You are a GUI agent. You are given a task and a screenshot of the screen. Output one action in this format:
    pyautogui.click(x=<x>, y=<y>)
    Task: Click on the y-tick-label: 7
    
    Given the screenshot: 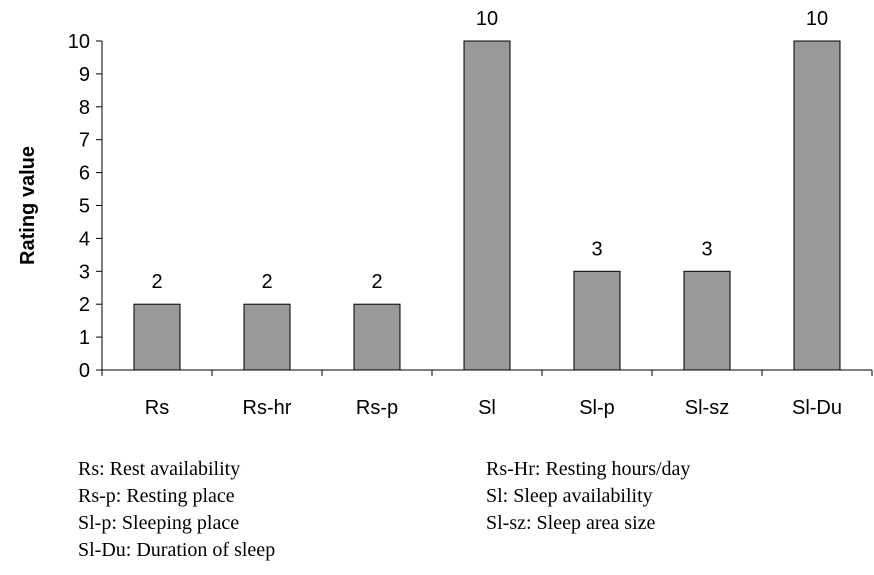 What is the action you would take?
    pyautogui.click(x=84, y=141)
    